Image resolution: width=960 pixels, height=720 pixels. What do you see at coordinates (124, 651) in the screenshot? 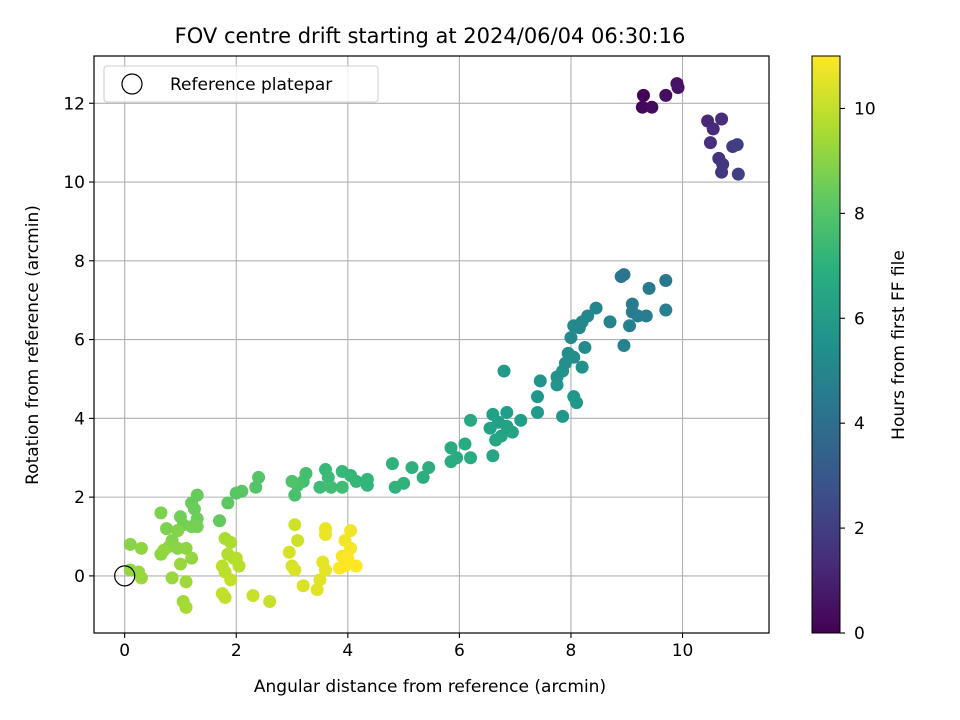
I see `x-tick-label: 0` at bounding box center [124, 651].